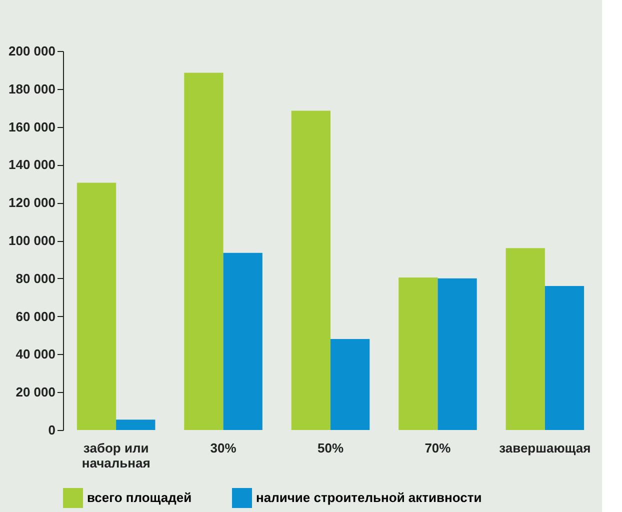 Image resolution: width=622 pixels, height=512 pixels. I want to click on legend-label: всего площадей, so click(139, 497).